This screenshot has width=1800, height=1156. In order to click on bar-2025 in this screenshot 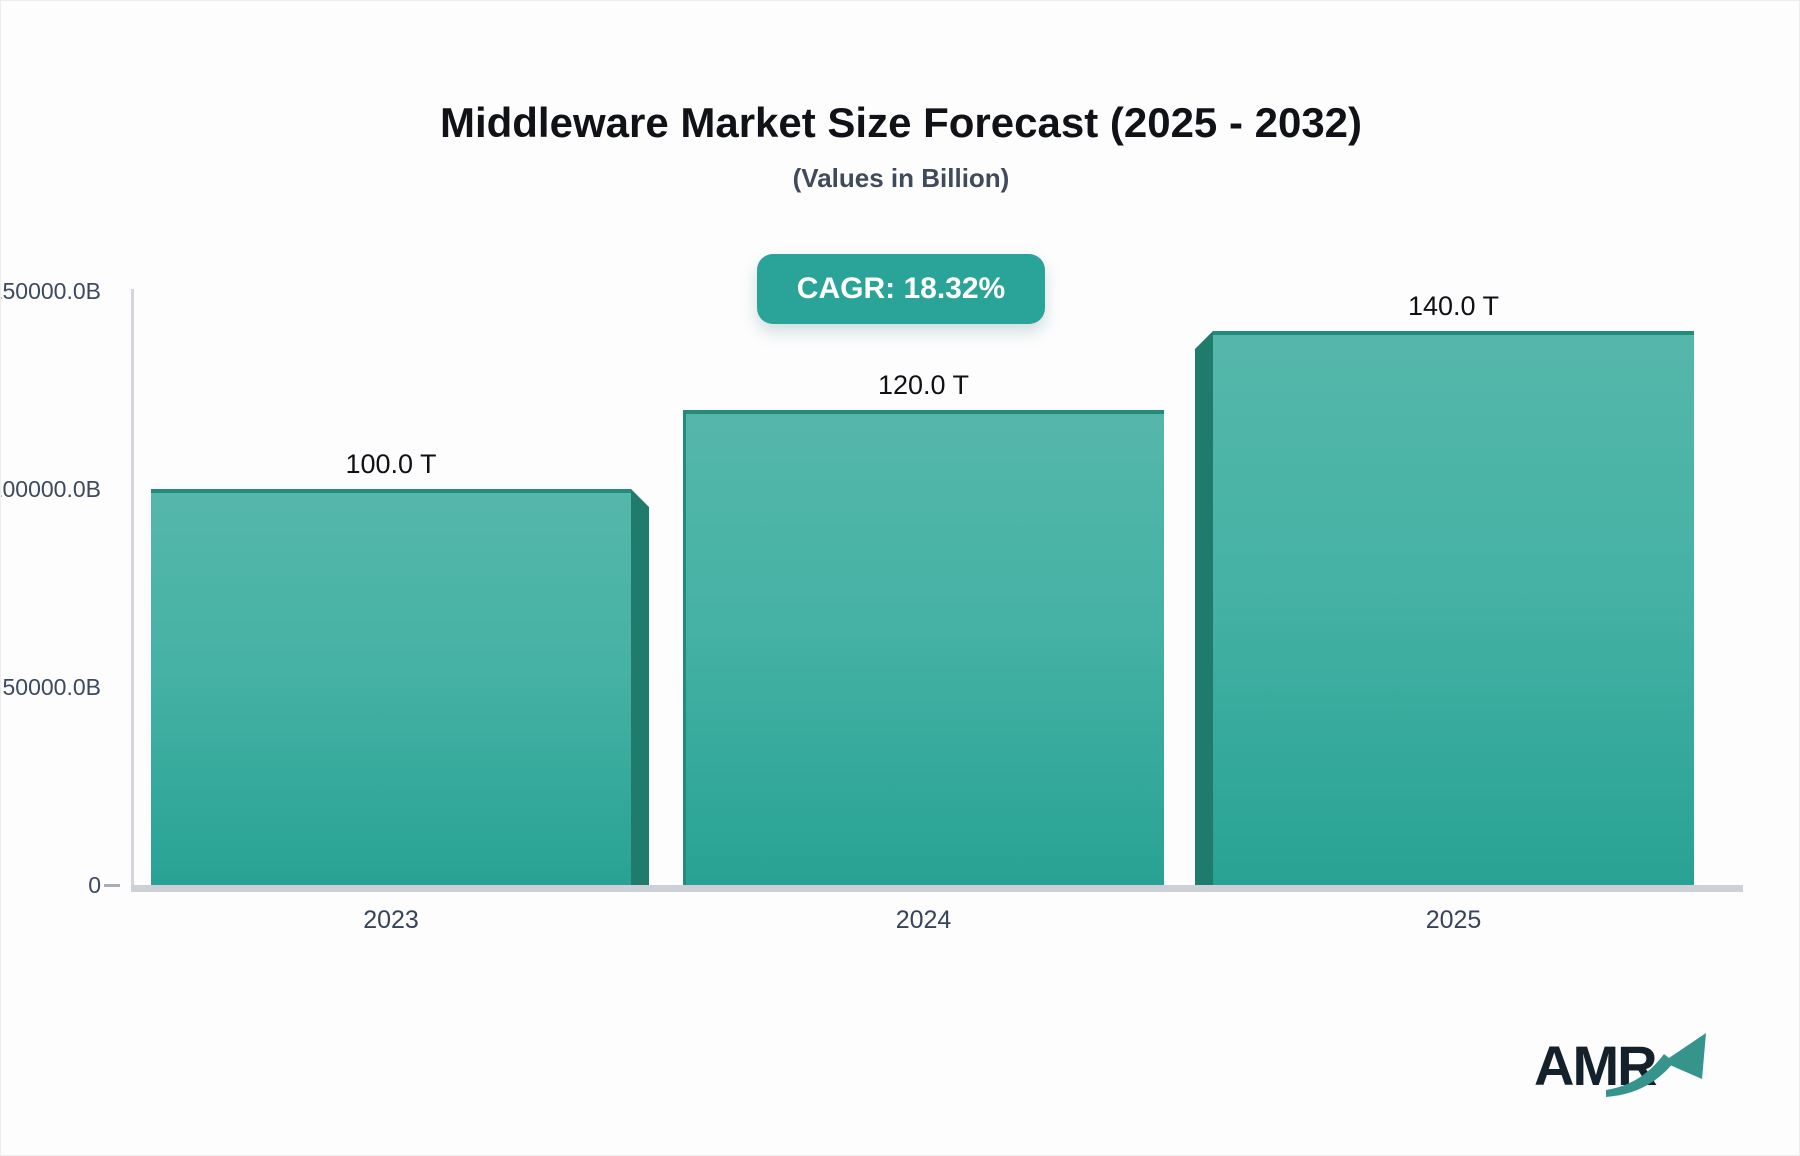, I will do `click(1453, 608)`.